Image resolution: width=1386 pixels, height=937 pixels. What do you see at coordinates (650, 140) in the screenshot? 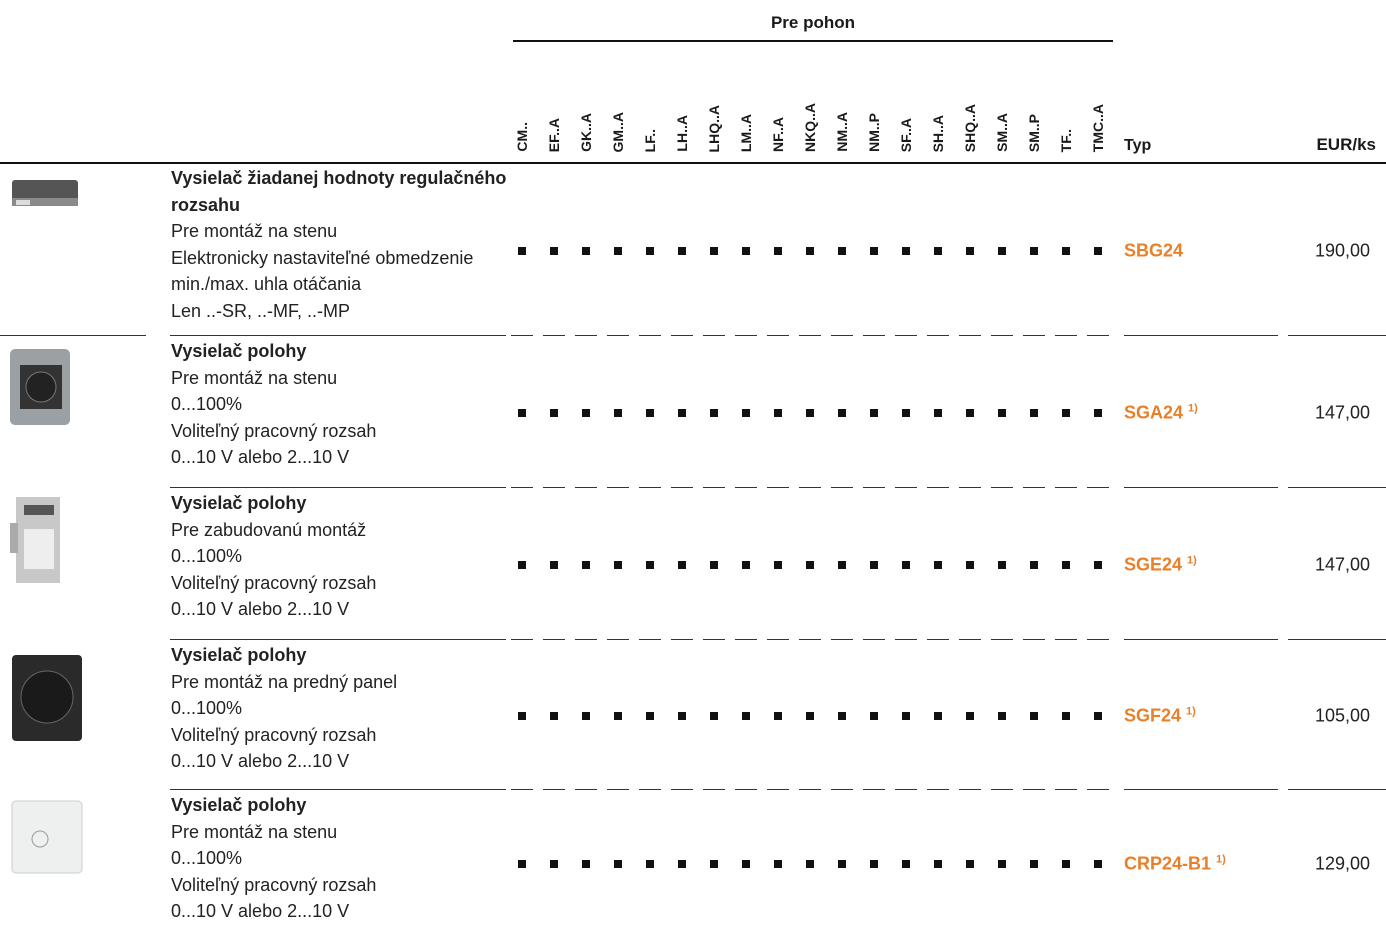
I see `column-label: LF..` at bounding box center [650, 140].